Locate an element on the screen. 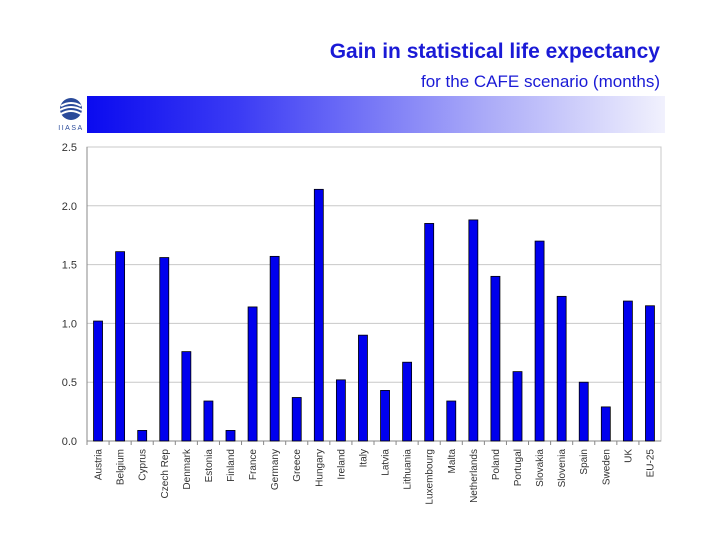 Image resolution: width=720 pixels, height=540 pixels. x-tick-label: Germany is located at coordinates (275, 469).